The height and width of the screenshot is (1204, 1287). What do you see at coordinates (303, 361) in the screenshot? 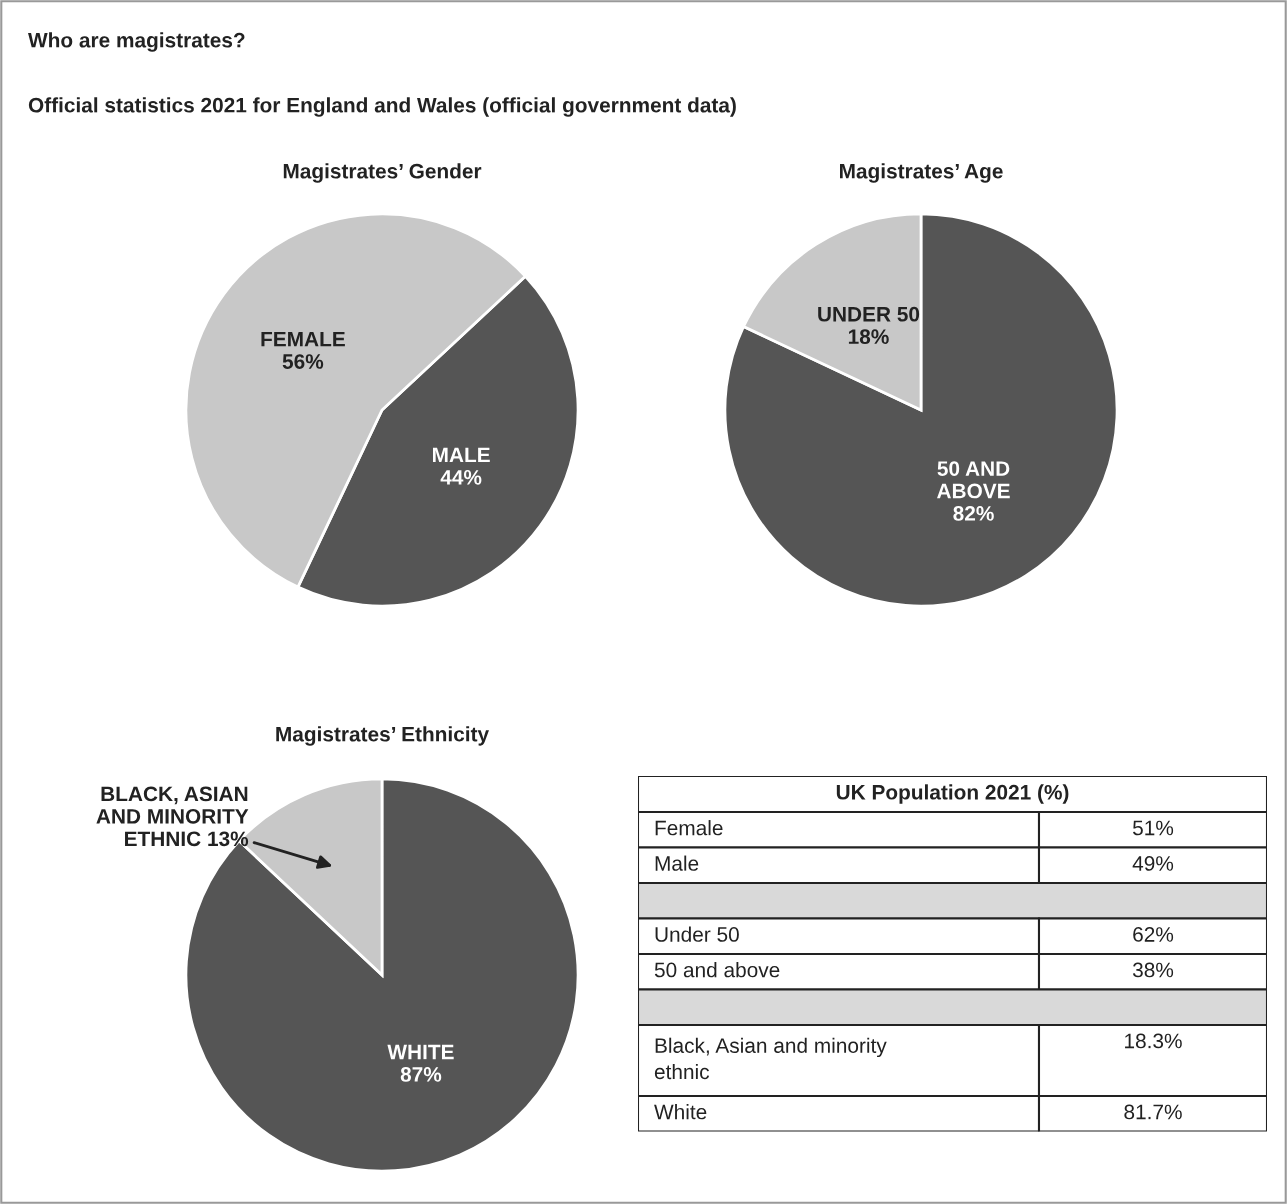
I see `data-label: 56%` at bounding box center [303, 361].